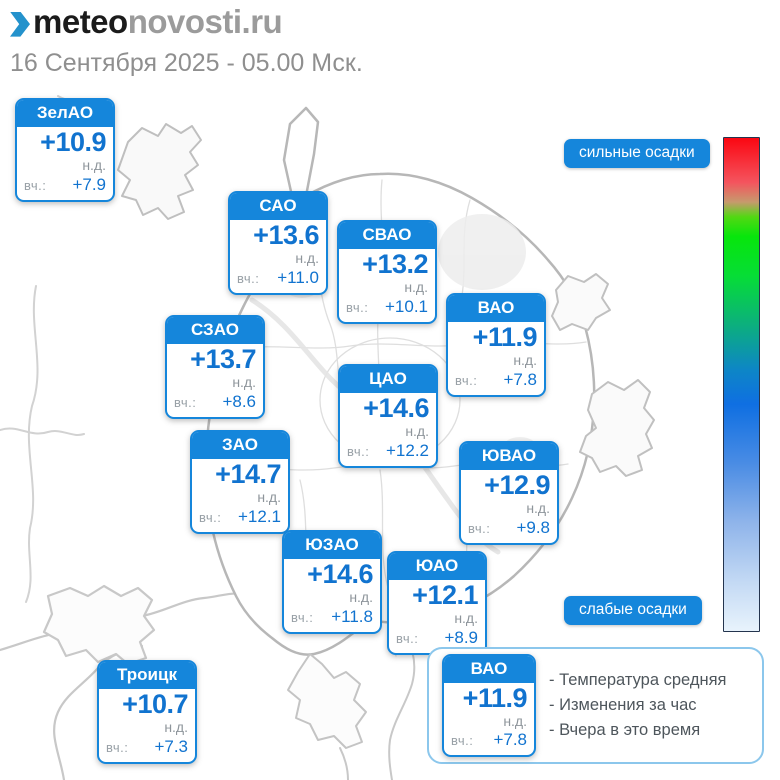  What do you see at coordinates (332, 545) in the screenshot?
I see `district-name: ЮЗАО` at bounding box center [332, 545].